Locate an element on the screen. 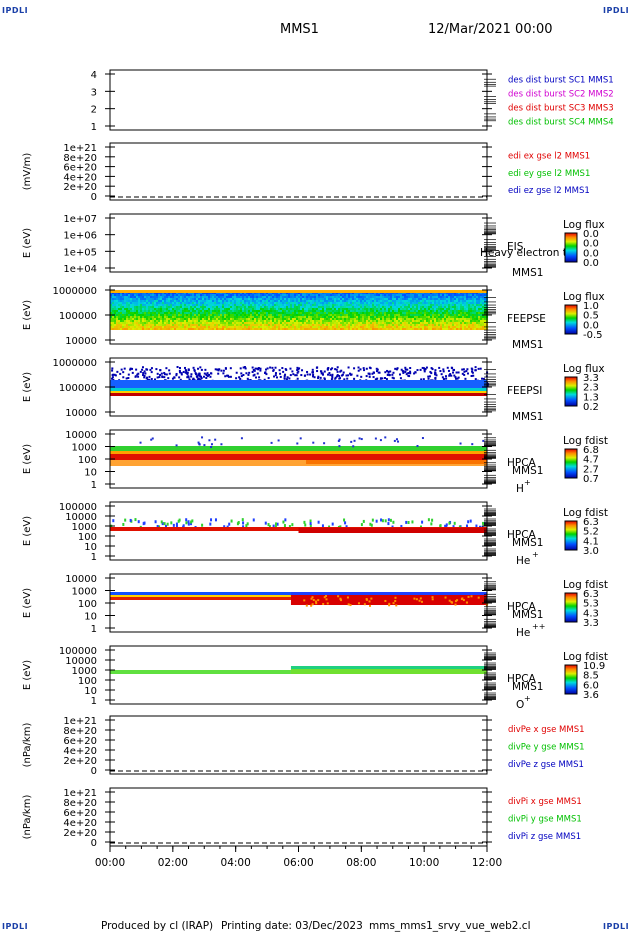  y-tick-label: 1e+06 is located at coordinates (80, 236).